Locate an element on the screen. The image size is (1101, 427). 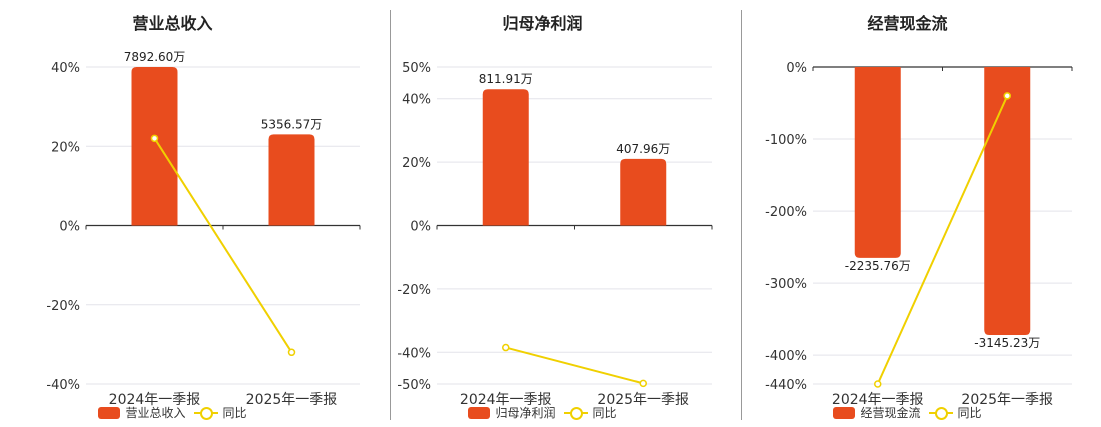
y-tick-label: -200% is located at coordinates (786, 212).